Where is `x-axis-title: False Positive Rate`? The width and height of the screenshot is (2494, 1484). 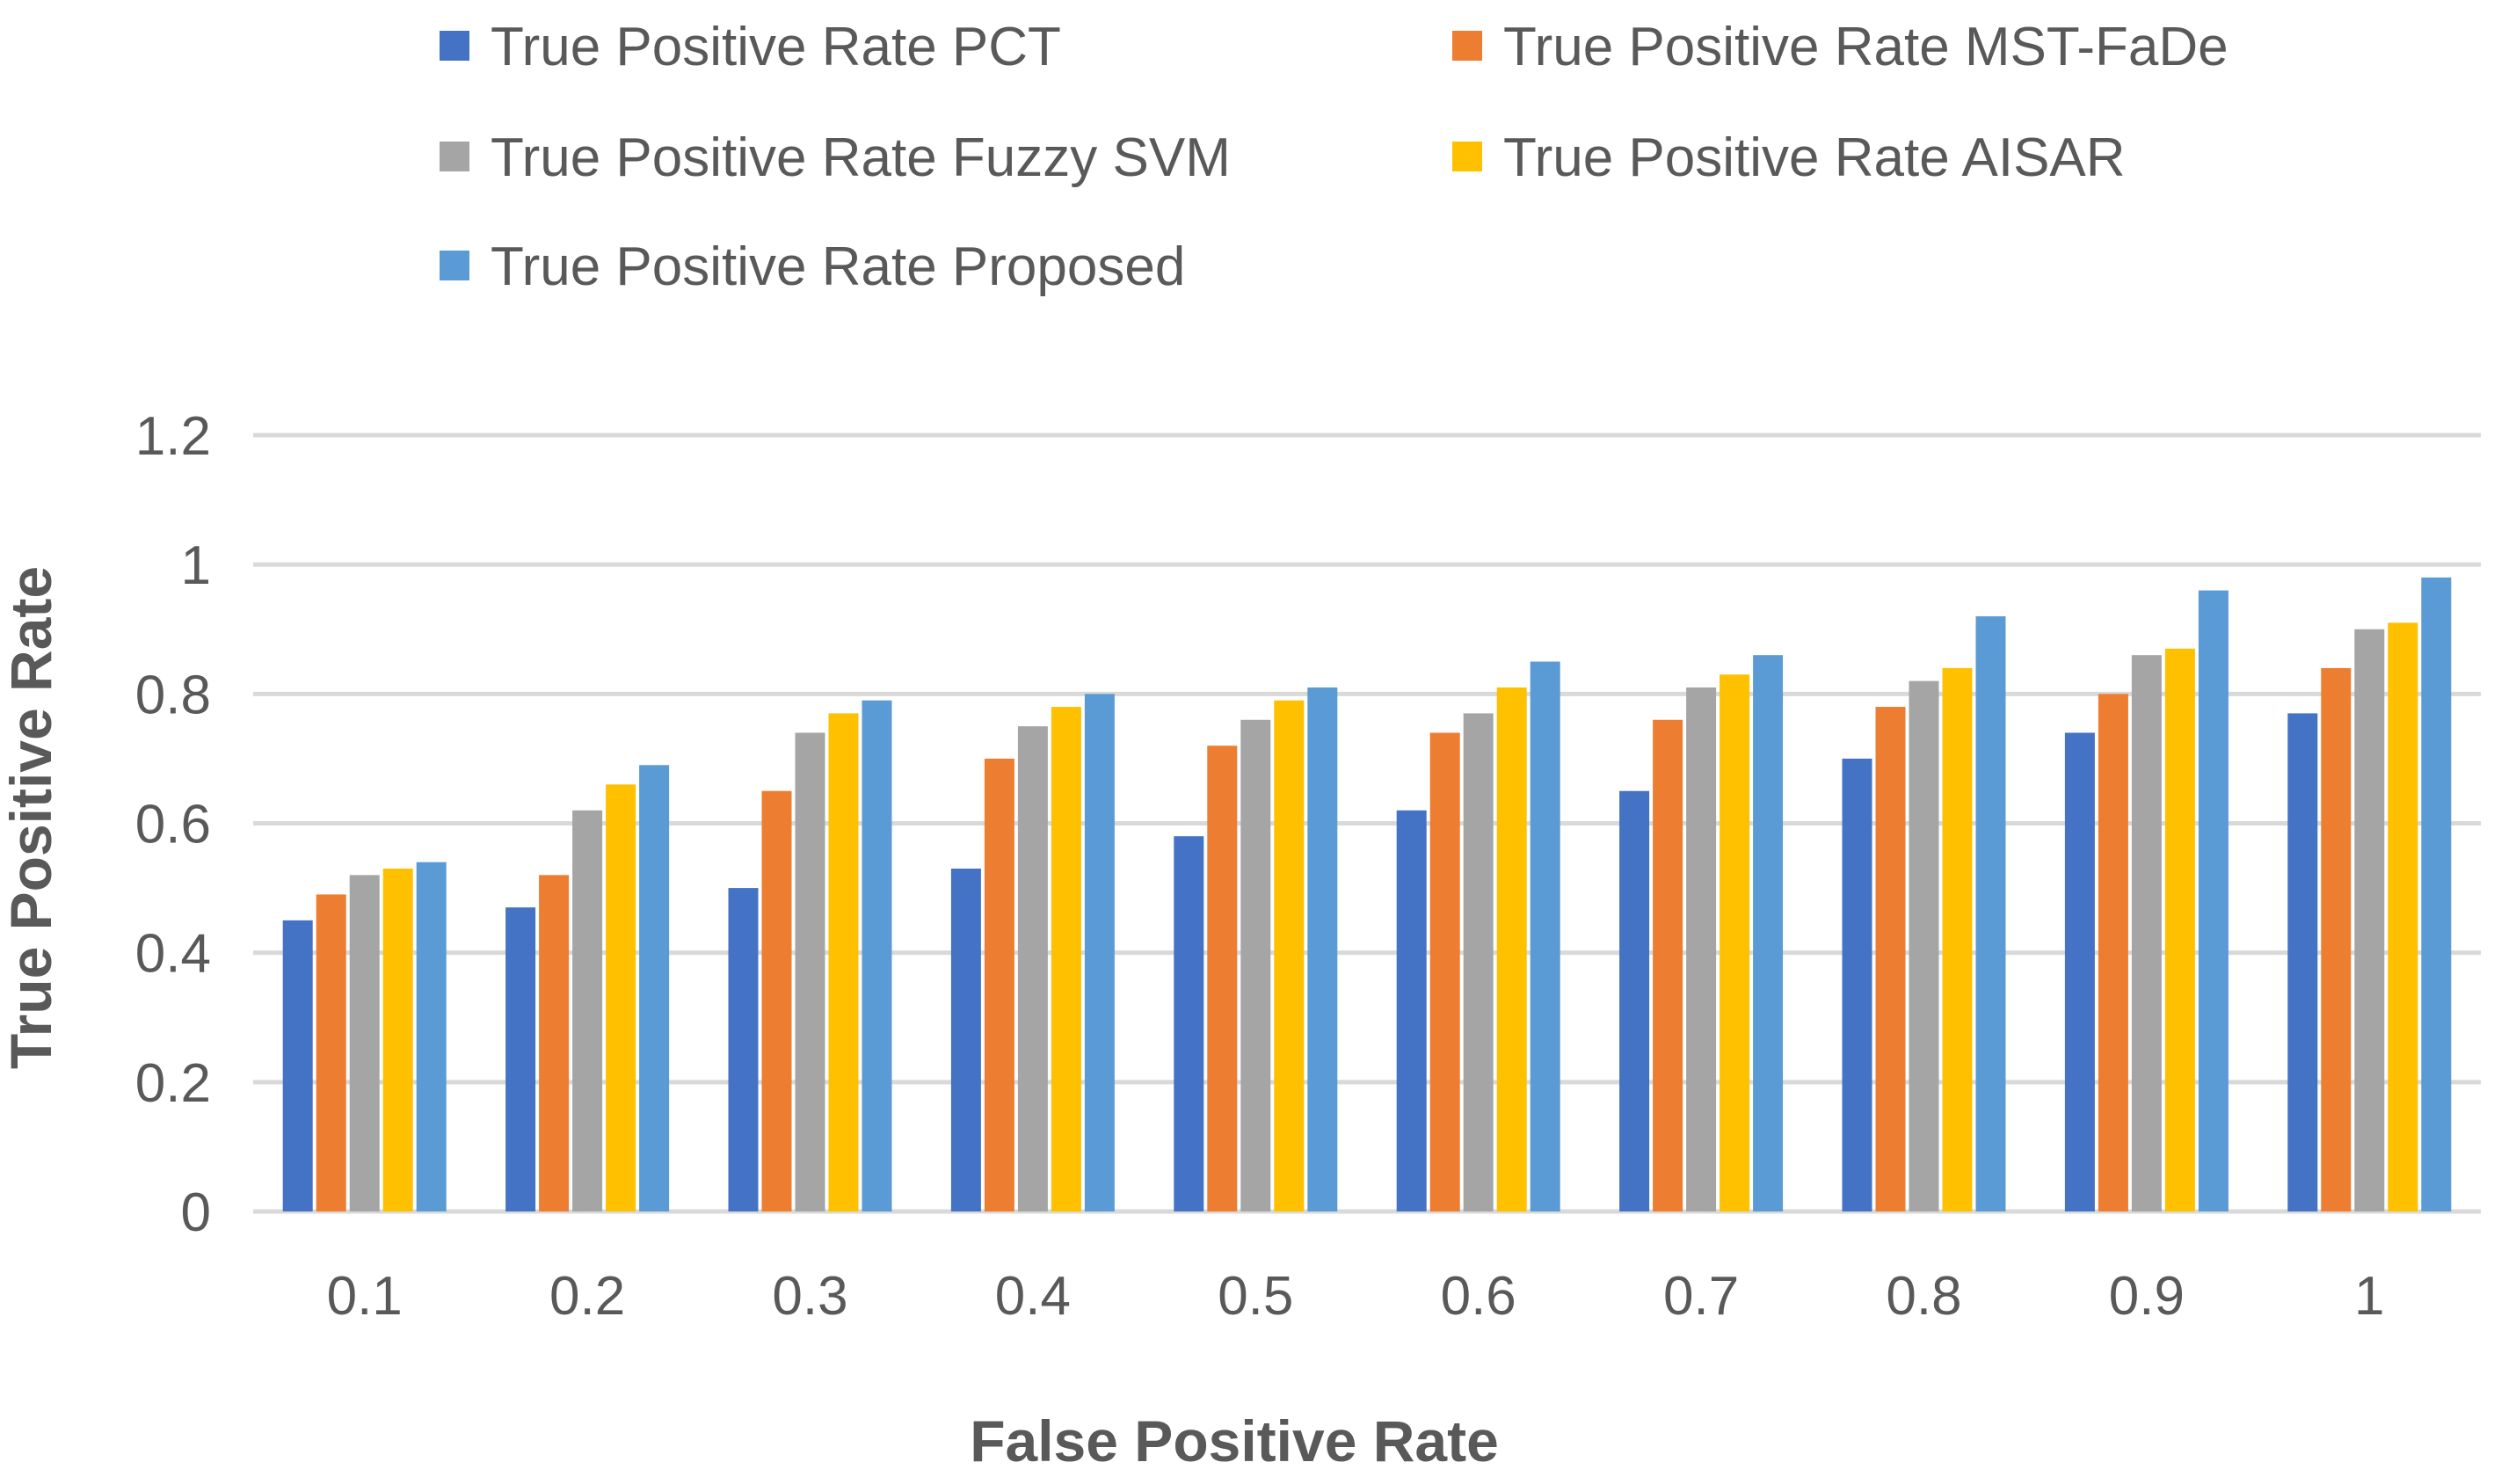
x-axis-title: False Positive Rate is located at coordinates (1234, 1441).